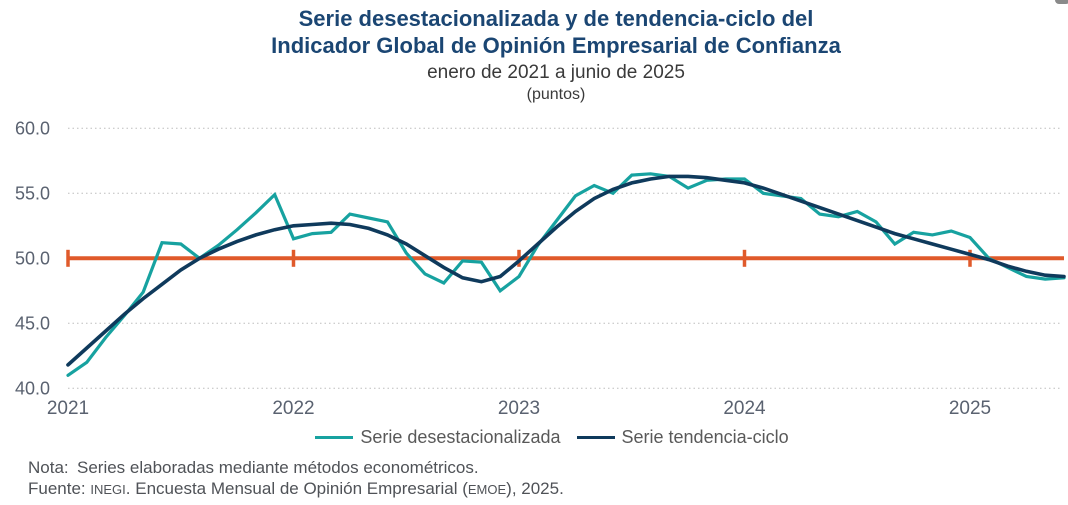 This screenshot has width=1068, height=505. I want to click on legend-item-tendencia-ciclo: Serie tendencia-ciclo, so click(682, 437).